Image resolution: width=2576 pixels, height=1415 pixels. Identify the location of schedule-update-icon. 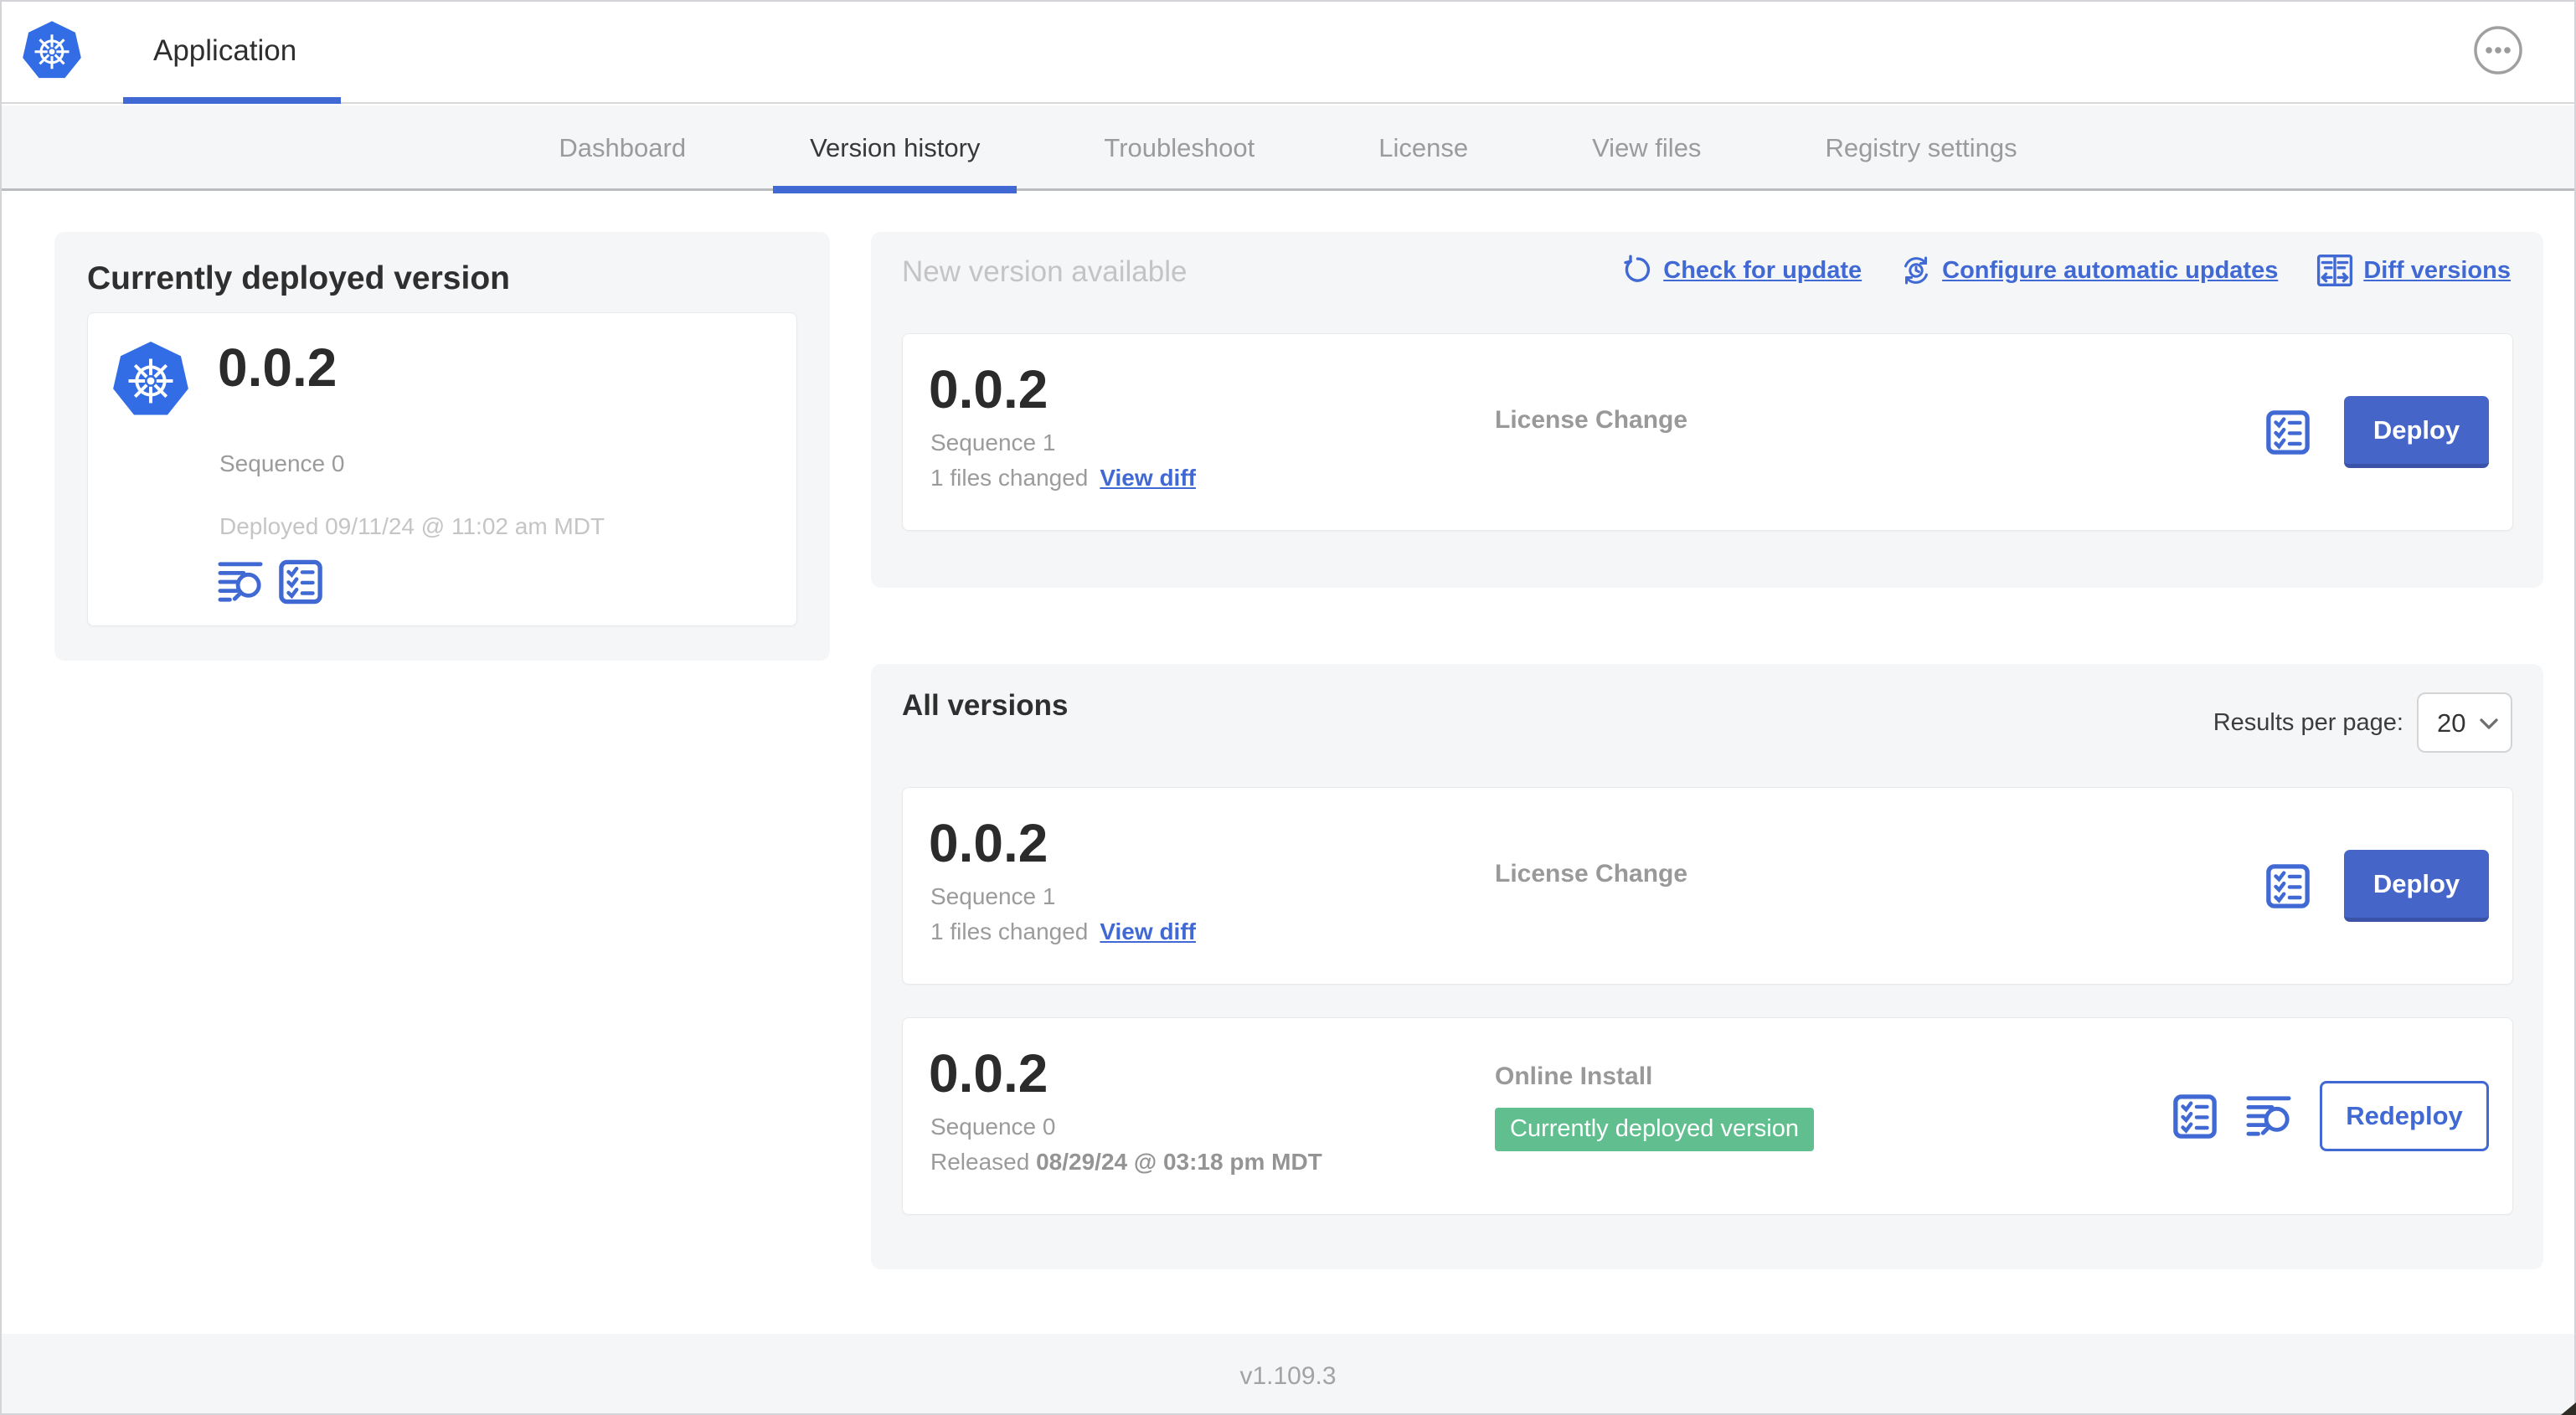
(1916, 270).